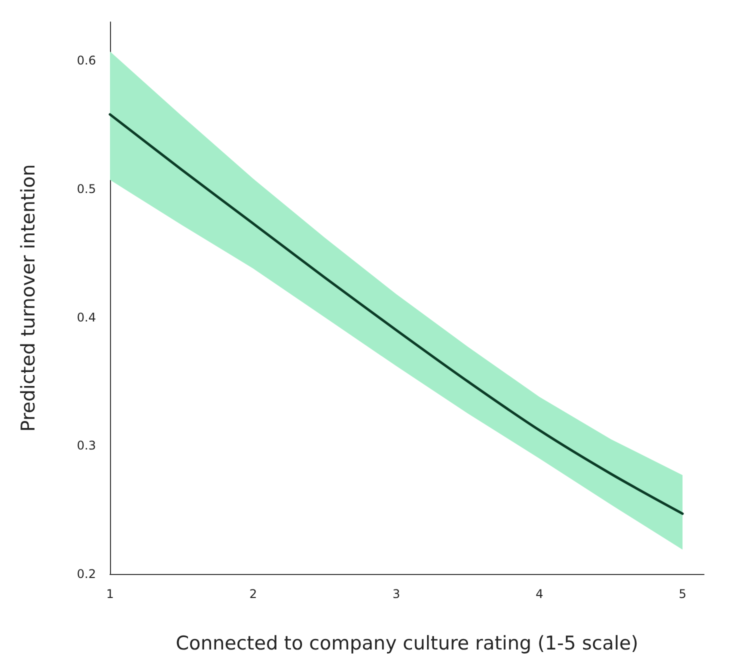  I want to click on x-tick-label: 4, so click(540, 594).